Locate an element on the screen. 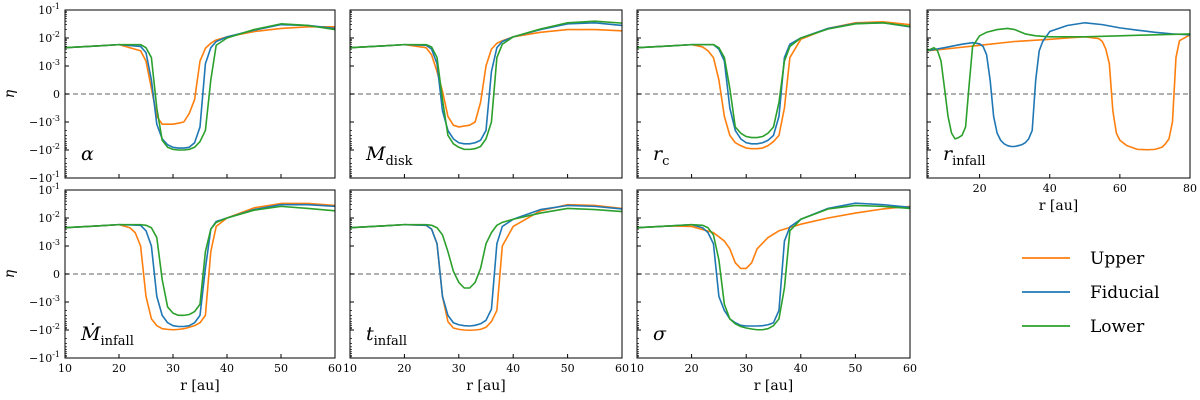 The image size is (1200, 400). legend-entry-upper: Upper is located at coordinates (1083, 259).